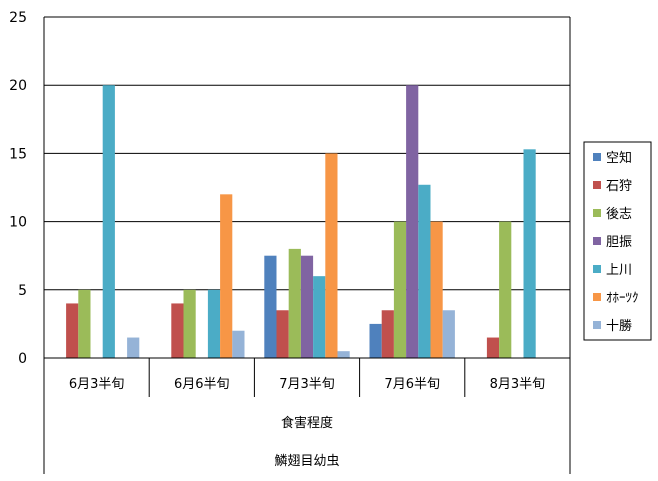 Image resolution: width=658 pixels, height=481 pixels. Describe the element at coordinates (18, 18) in the screenshot. I see `y-tick-label: 25` at that location.